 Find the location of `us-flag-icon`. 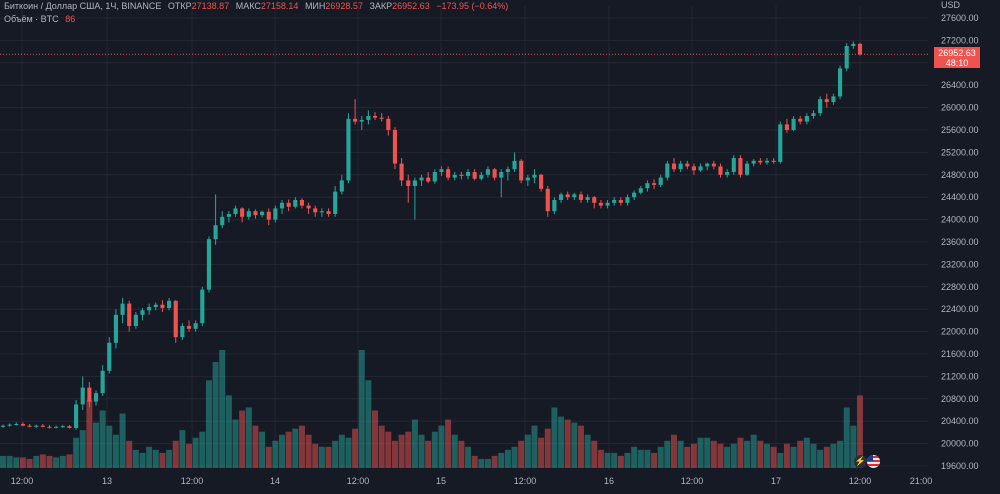

us-flag-icon is located at coordinates (873, 461).